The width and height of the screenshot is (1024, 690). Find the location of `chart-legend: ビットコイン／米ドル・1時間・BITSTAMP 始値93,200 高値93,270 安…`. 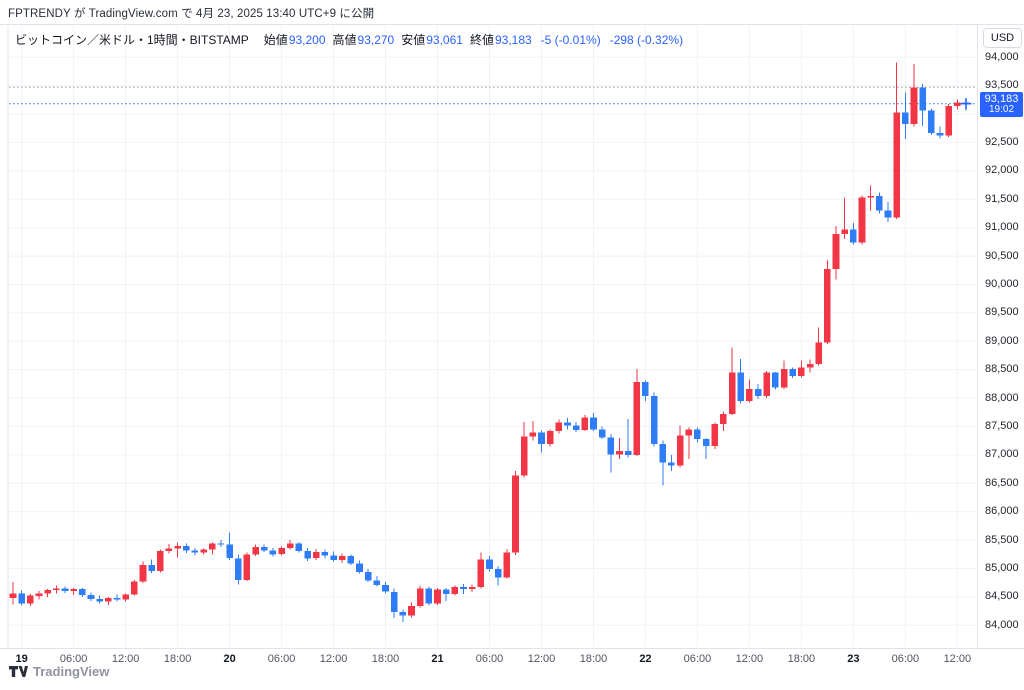

chart-legend: ビットコイン／米ドル・1時間・BITSTAMP 始値93,200 高値93,270 安… is located at coordinates (349, 39).